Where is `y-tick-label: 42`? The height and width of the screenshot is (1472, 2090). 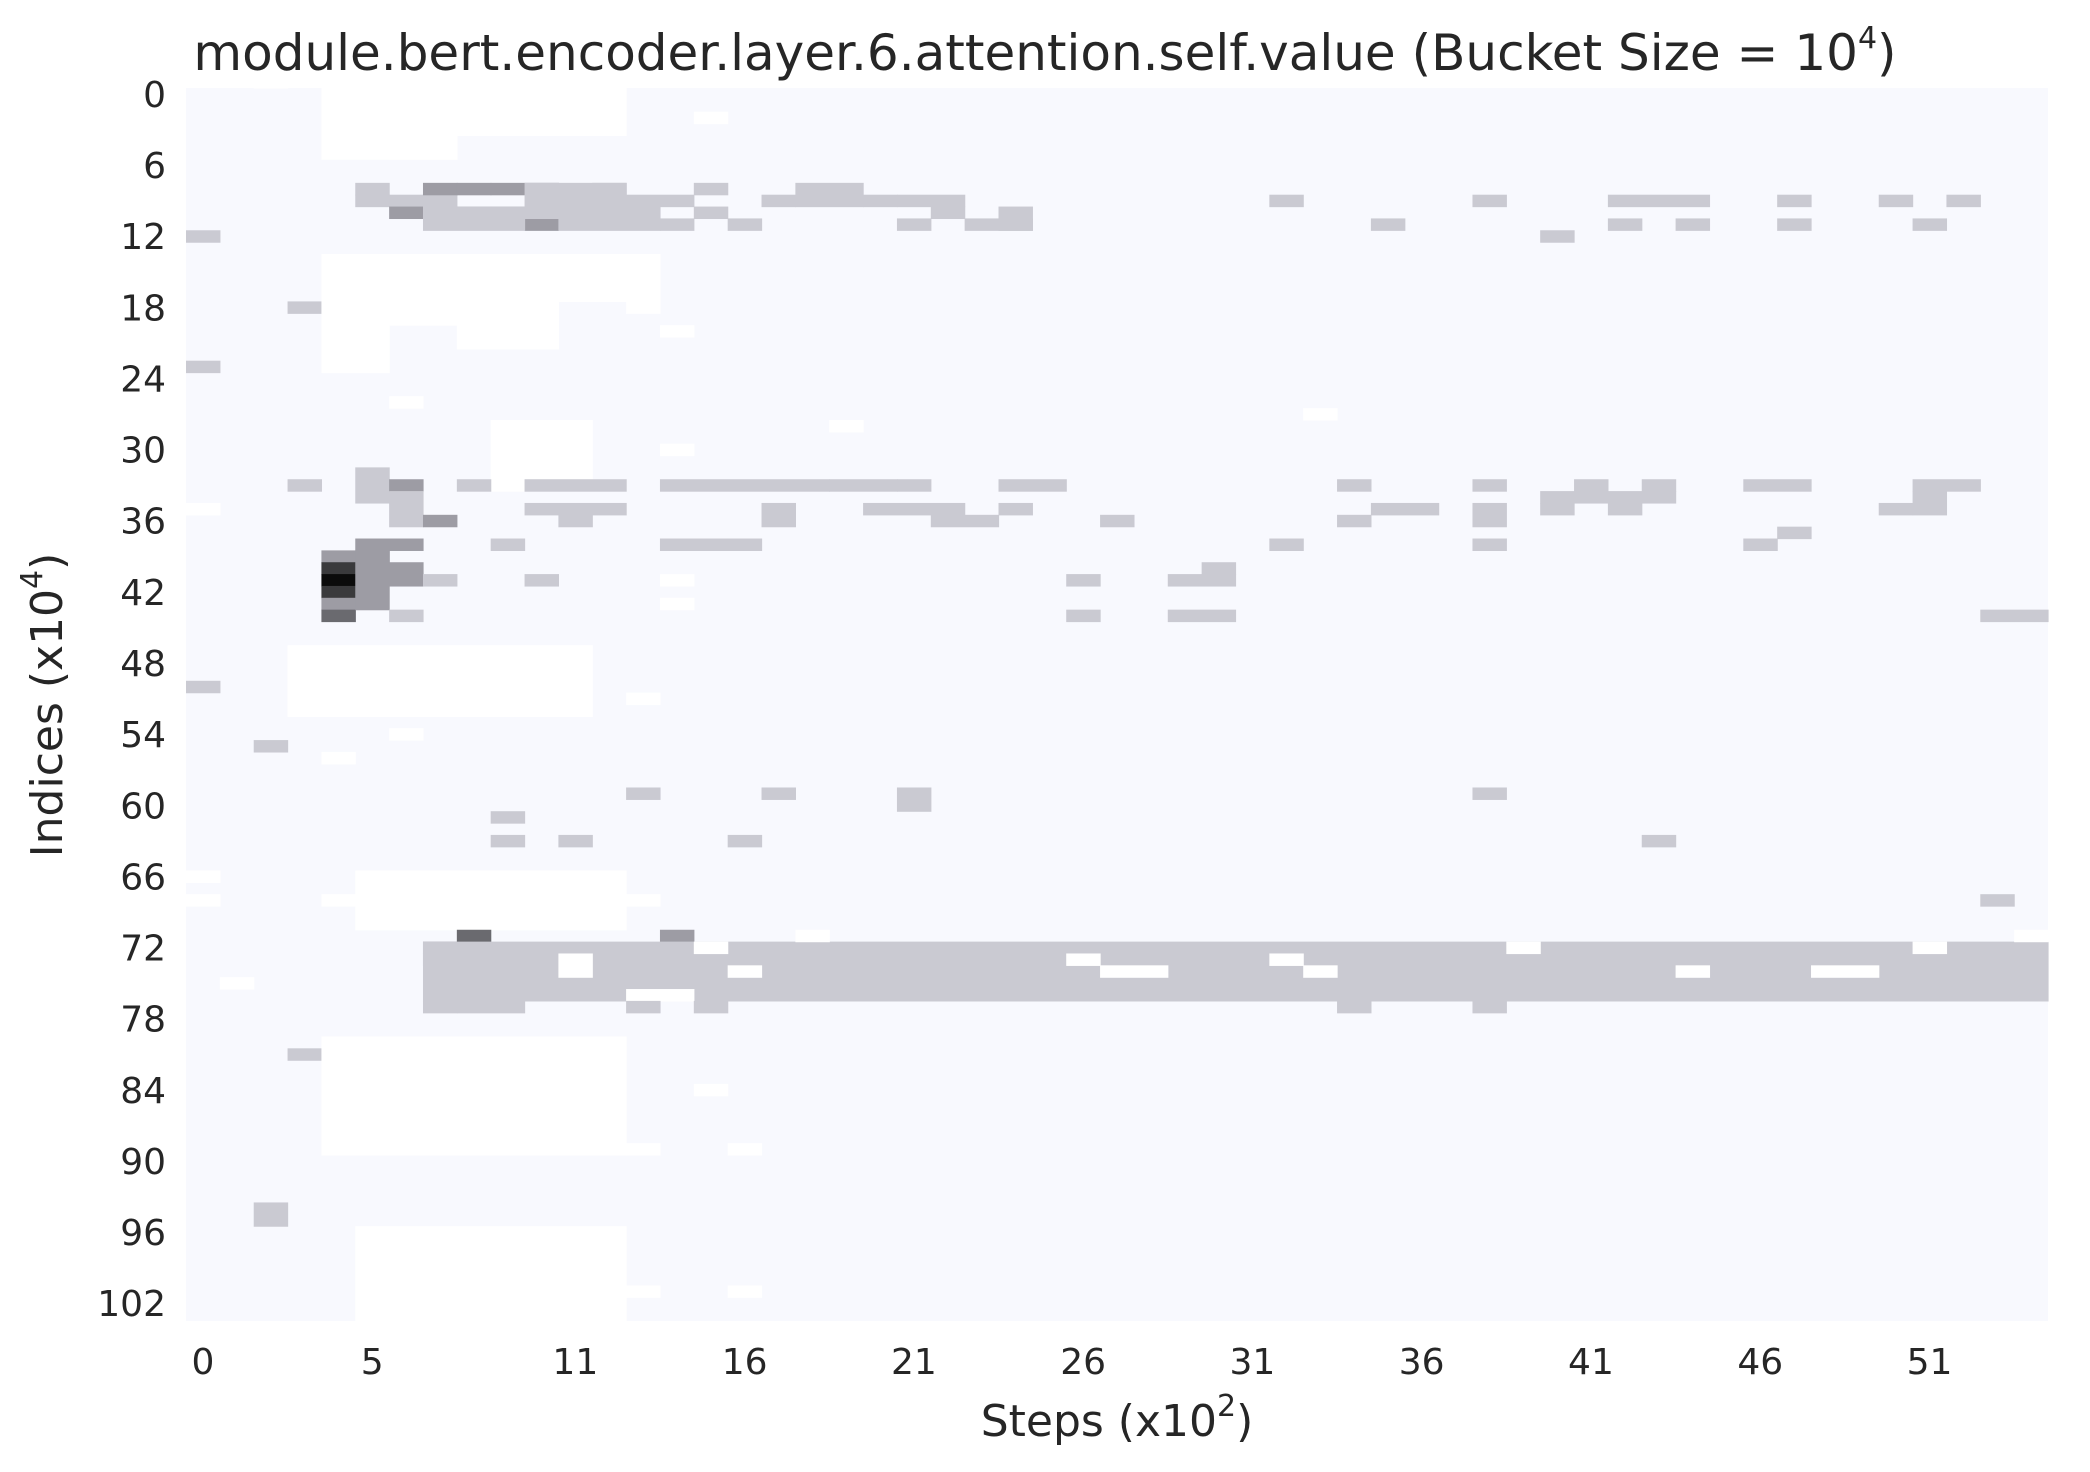 y-tick-label: 42 is located at coordinates (143, 593).